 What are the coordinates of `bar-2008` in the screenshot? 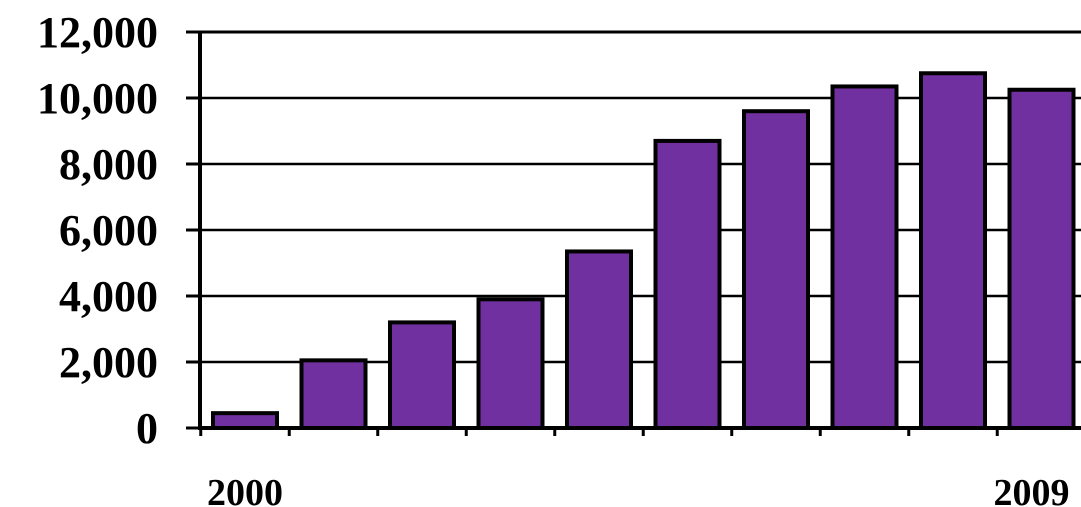 It's located at (953, 250).